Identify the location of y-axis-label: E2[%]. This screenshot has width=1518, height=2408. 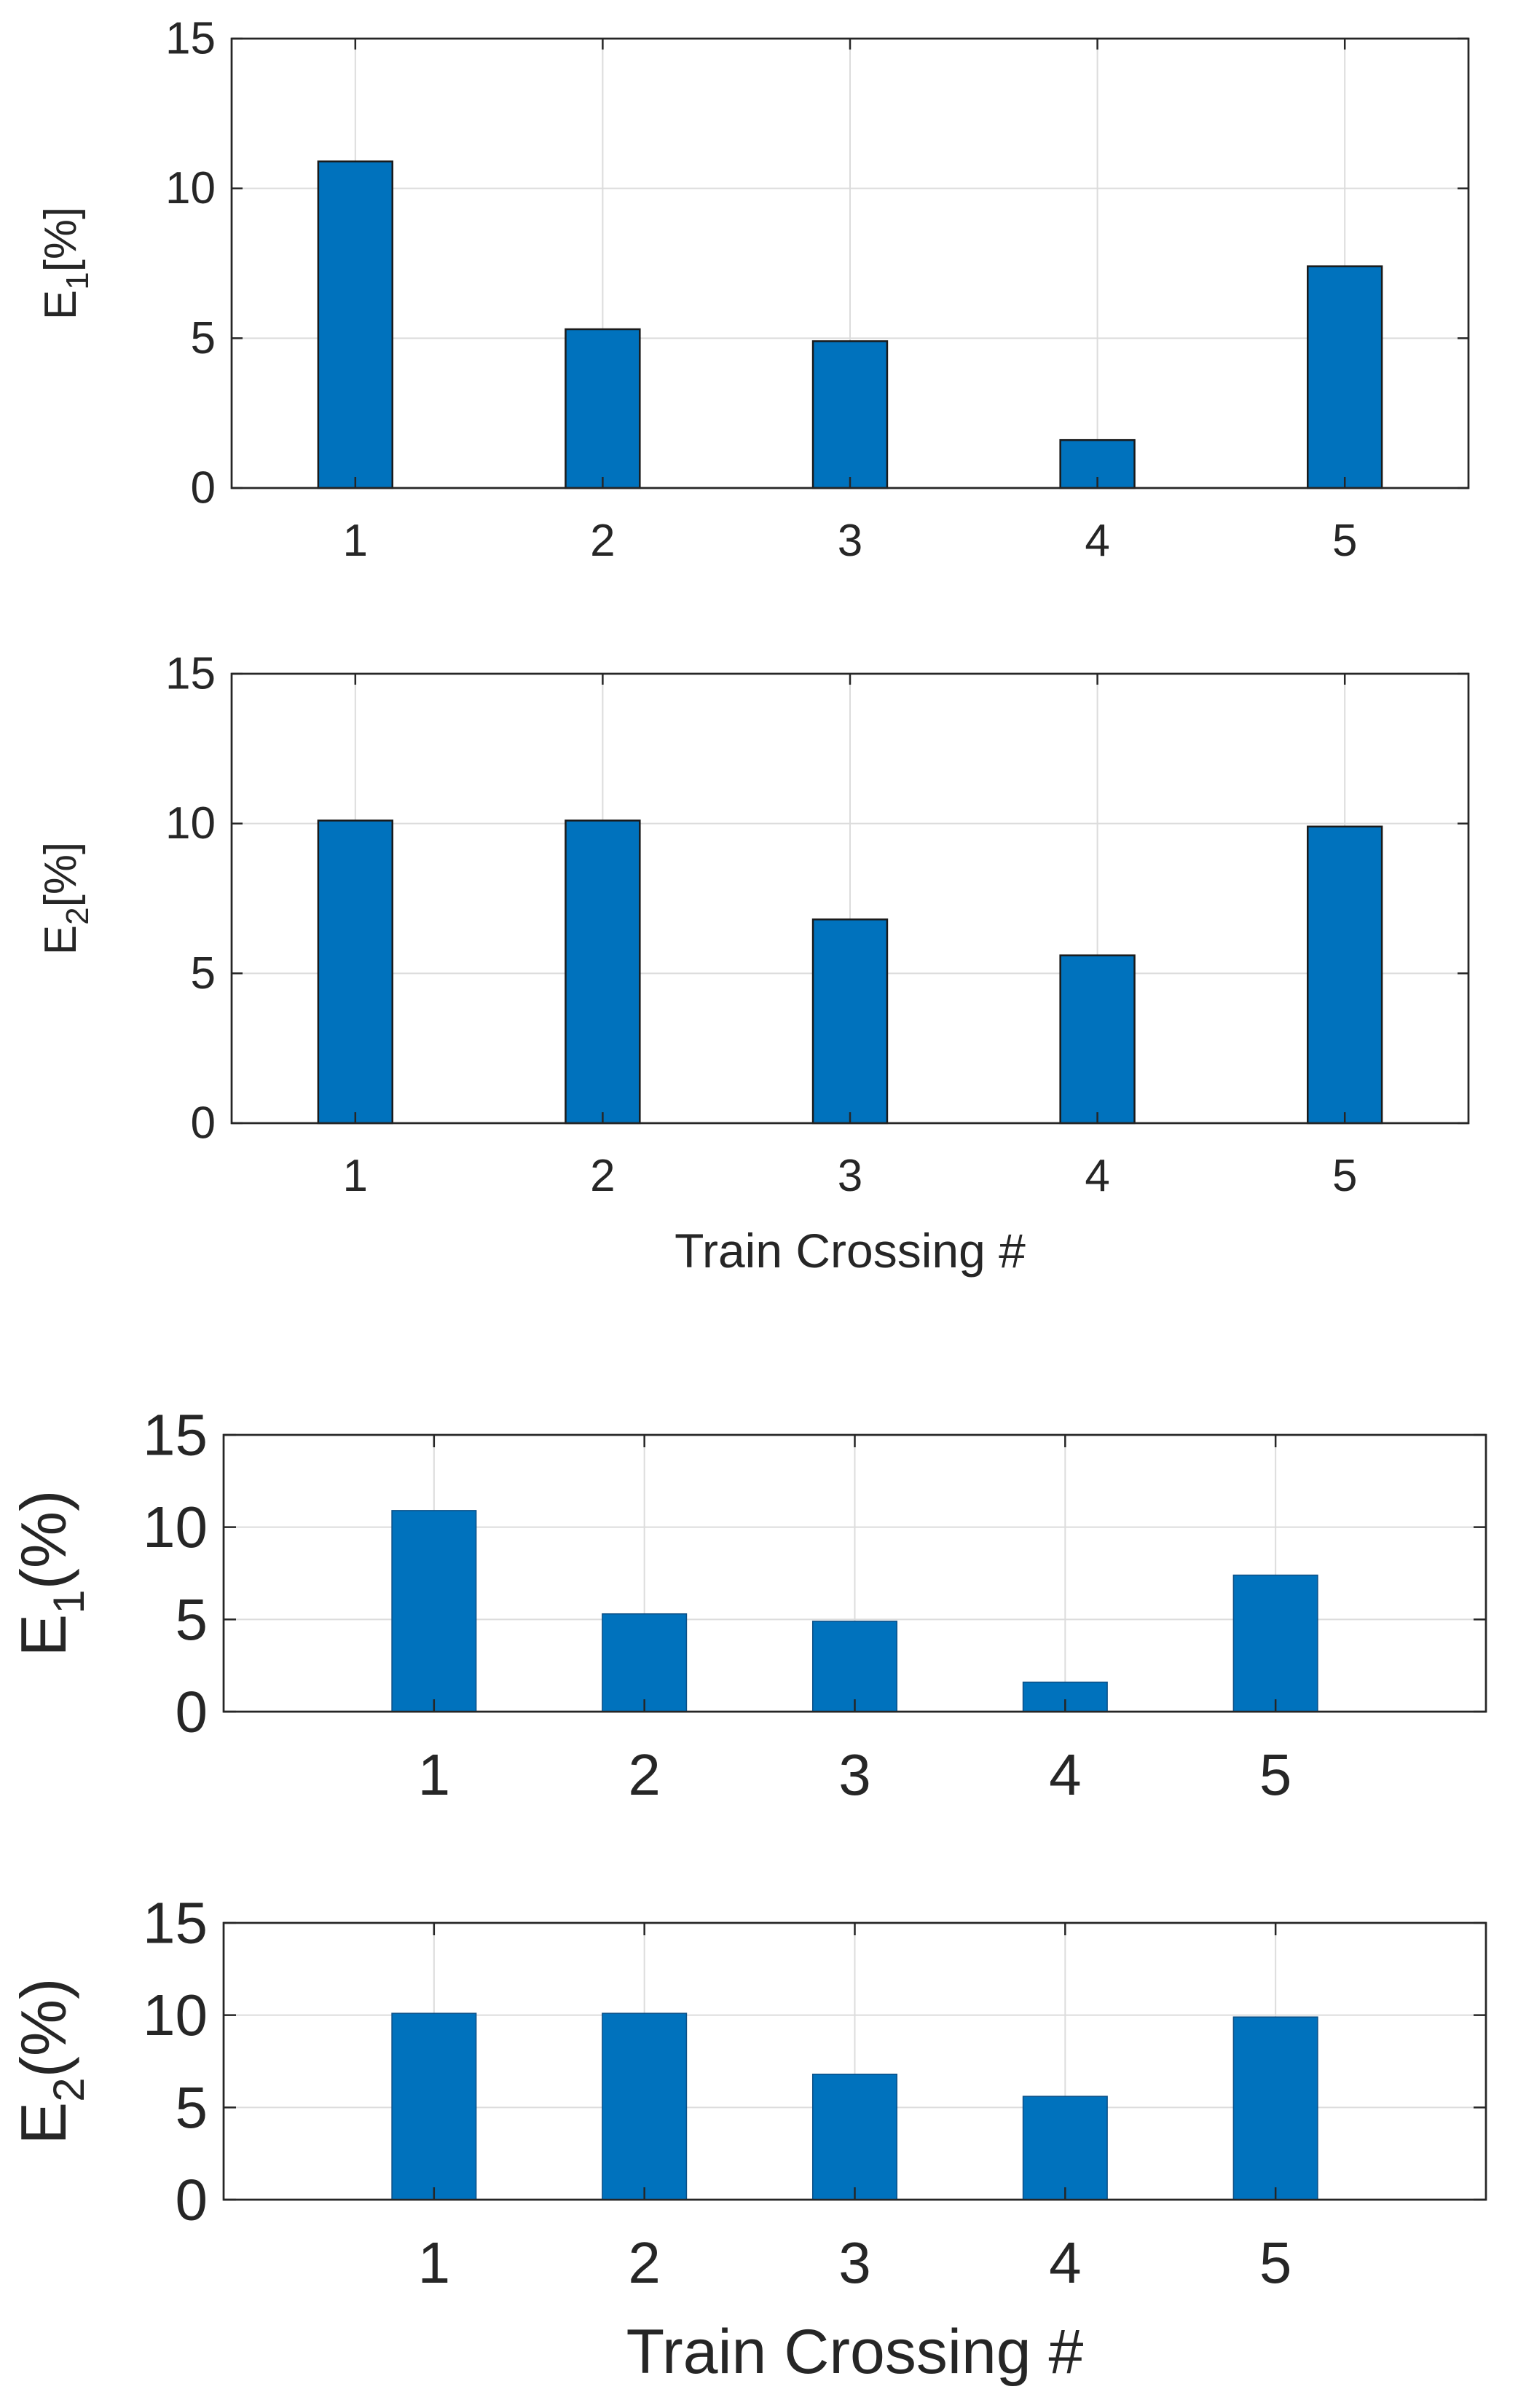
(65, 898).